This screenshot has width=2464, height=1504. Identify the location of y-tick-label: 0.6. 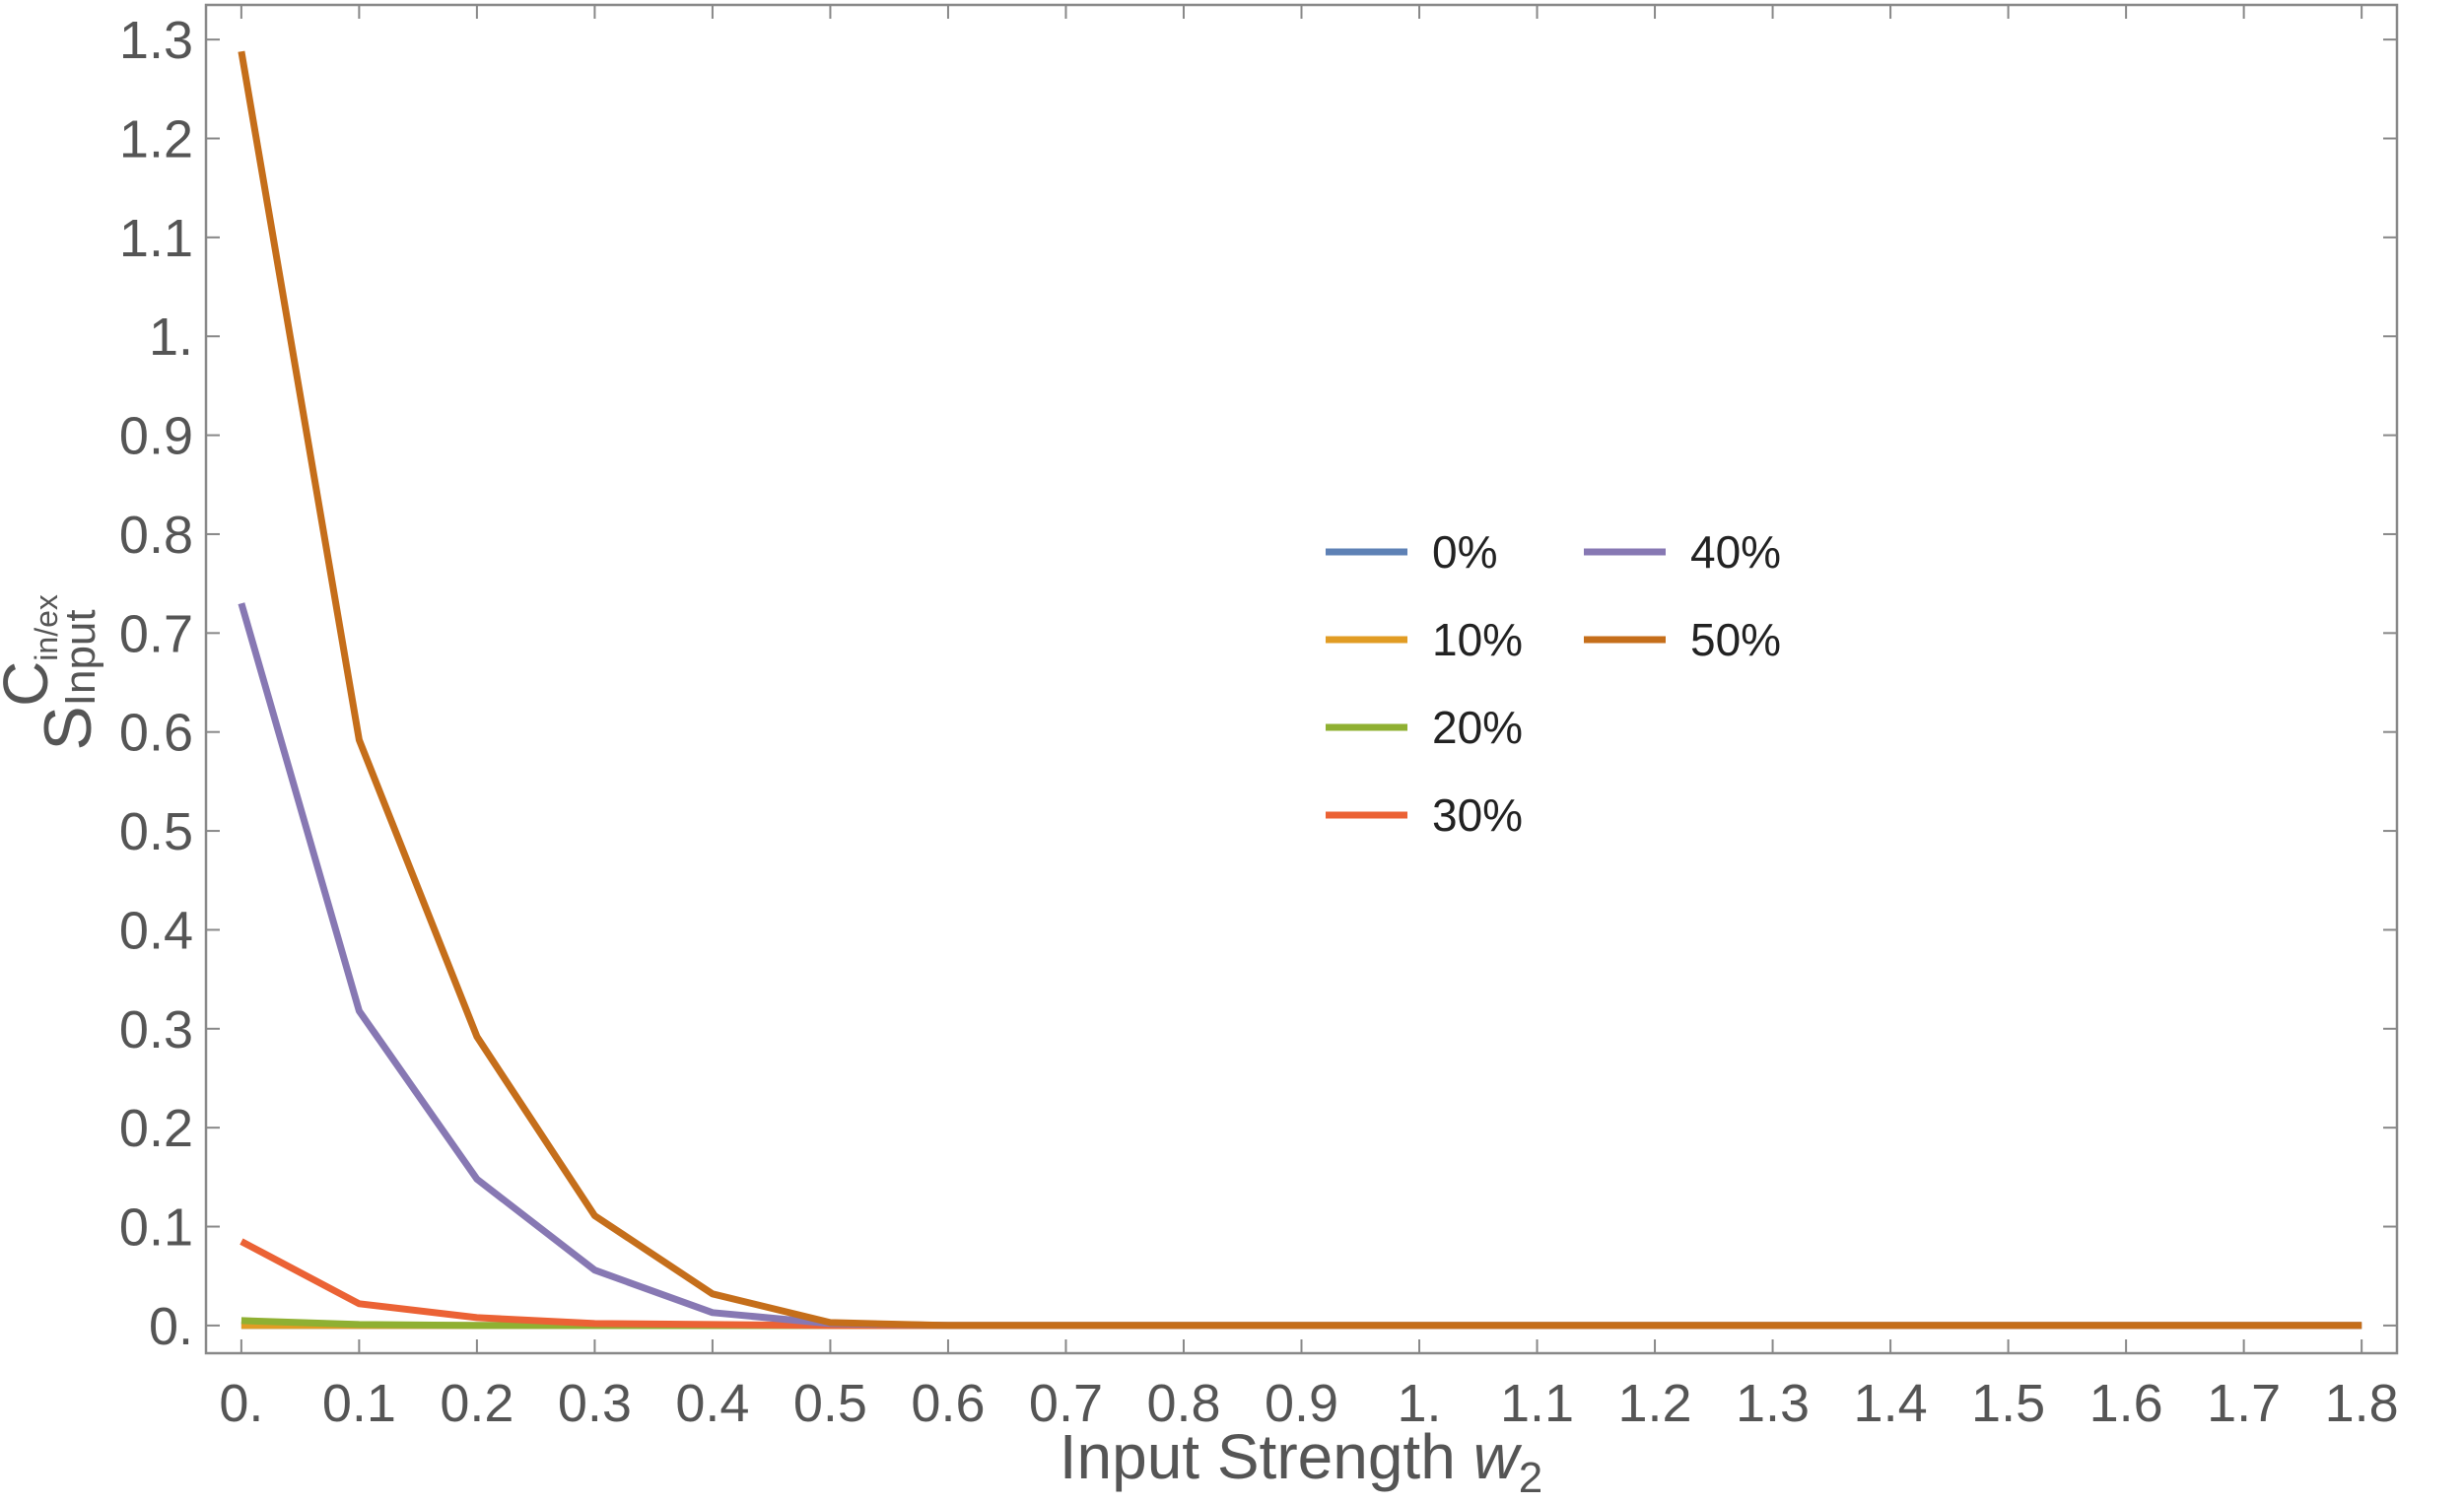
(156, 733).